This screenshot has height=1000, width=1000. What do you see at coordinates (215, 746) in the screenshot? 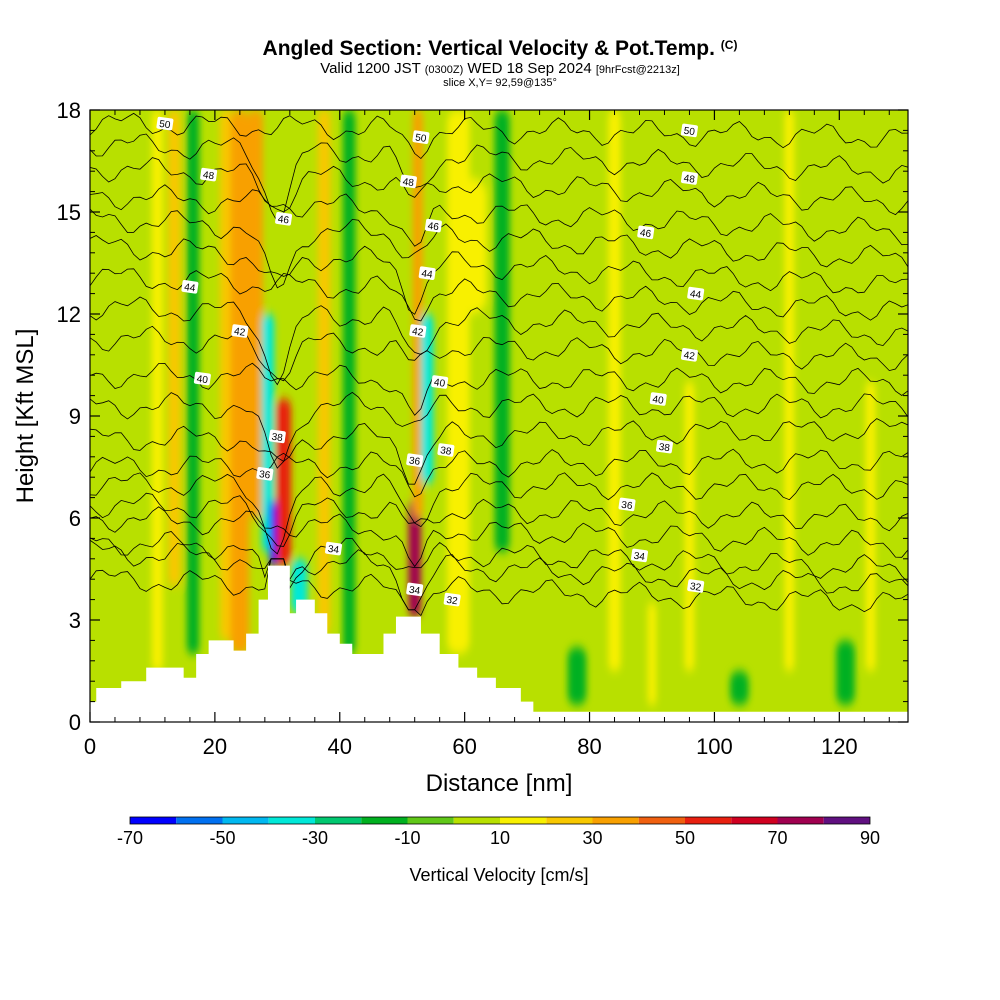
I see `x-tick-label: 20` at bounding box center [215, 746].